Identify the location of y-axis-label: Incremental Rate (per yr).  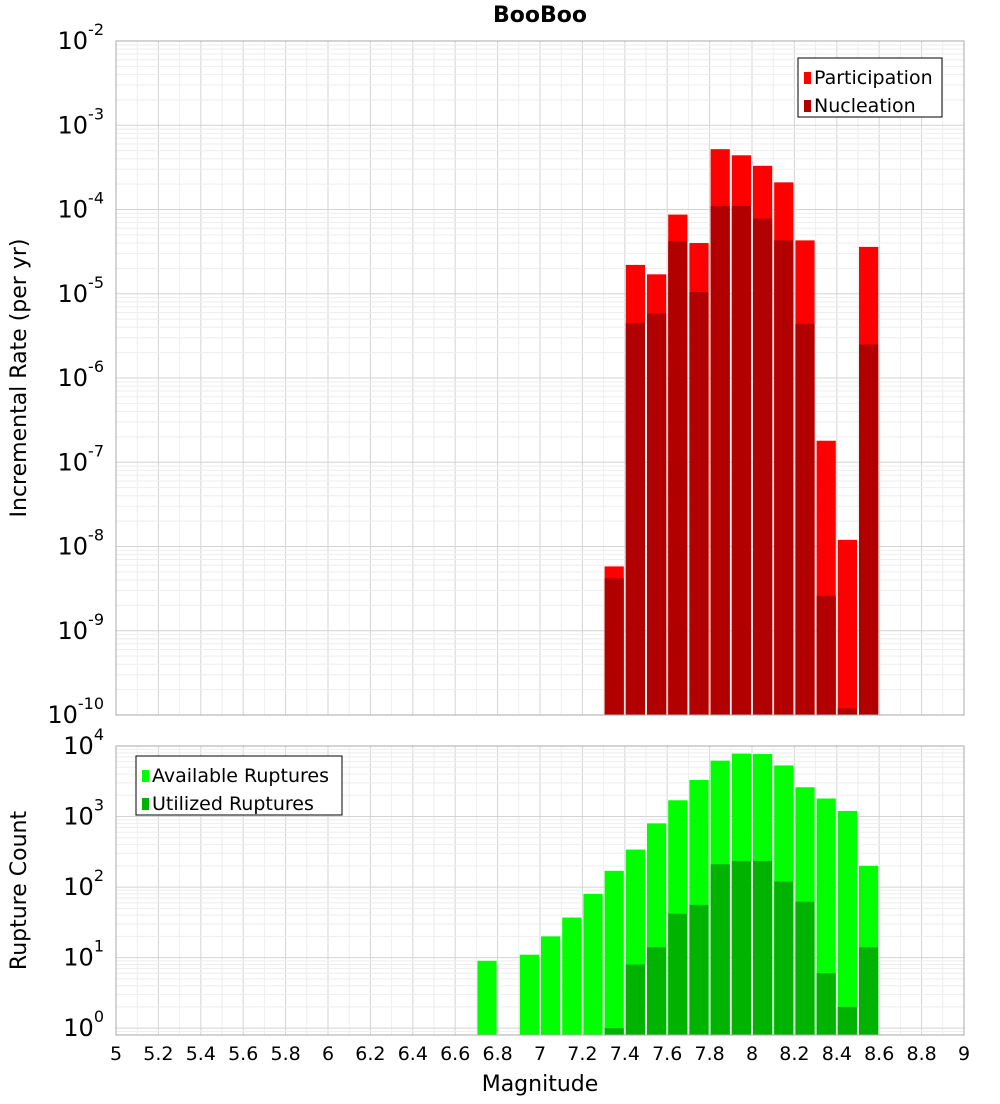
(19, 378).